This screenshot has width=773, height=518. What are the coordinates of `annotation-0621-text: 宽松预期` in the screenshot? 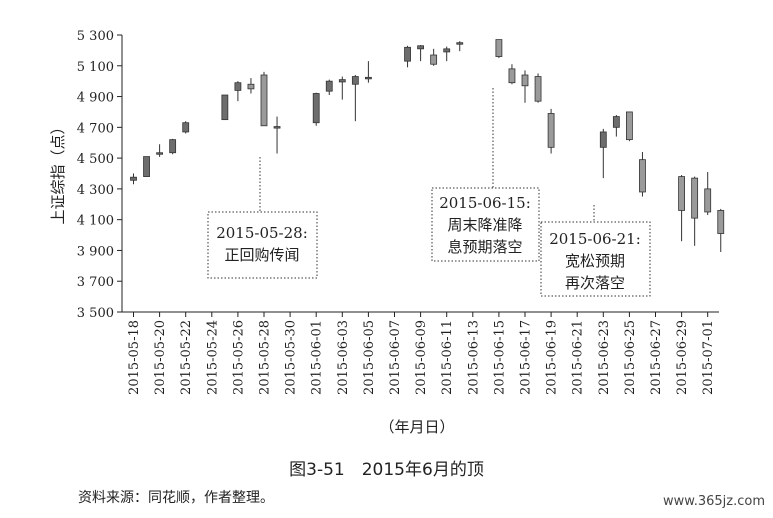 It's located at (595, 261).